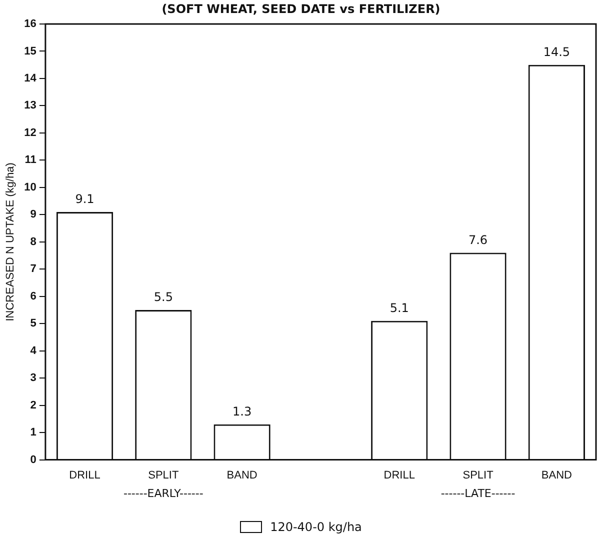 This screenshot has height=546, width=602. I want to click on y-tick-label: 7, so click(33, 269).